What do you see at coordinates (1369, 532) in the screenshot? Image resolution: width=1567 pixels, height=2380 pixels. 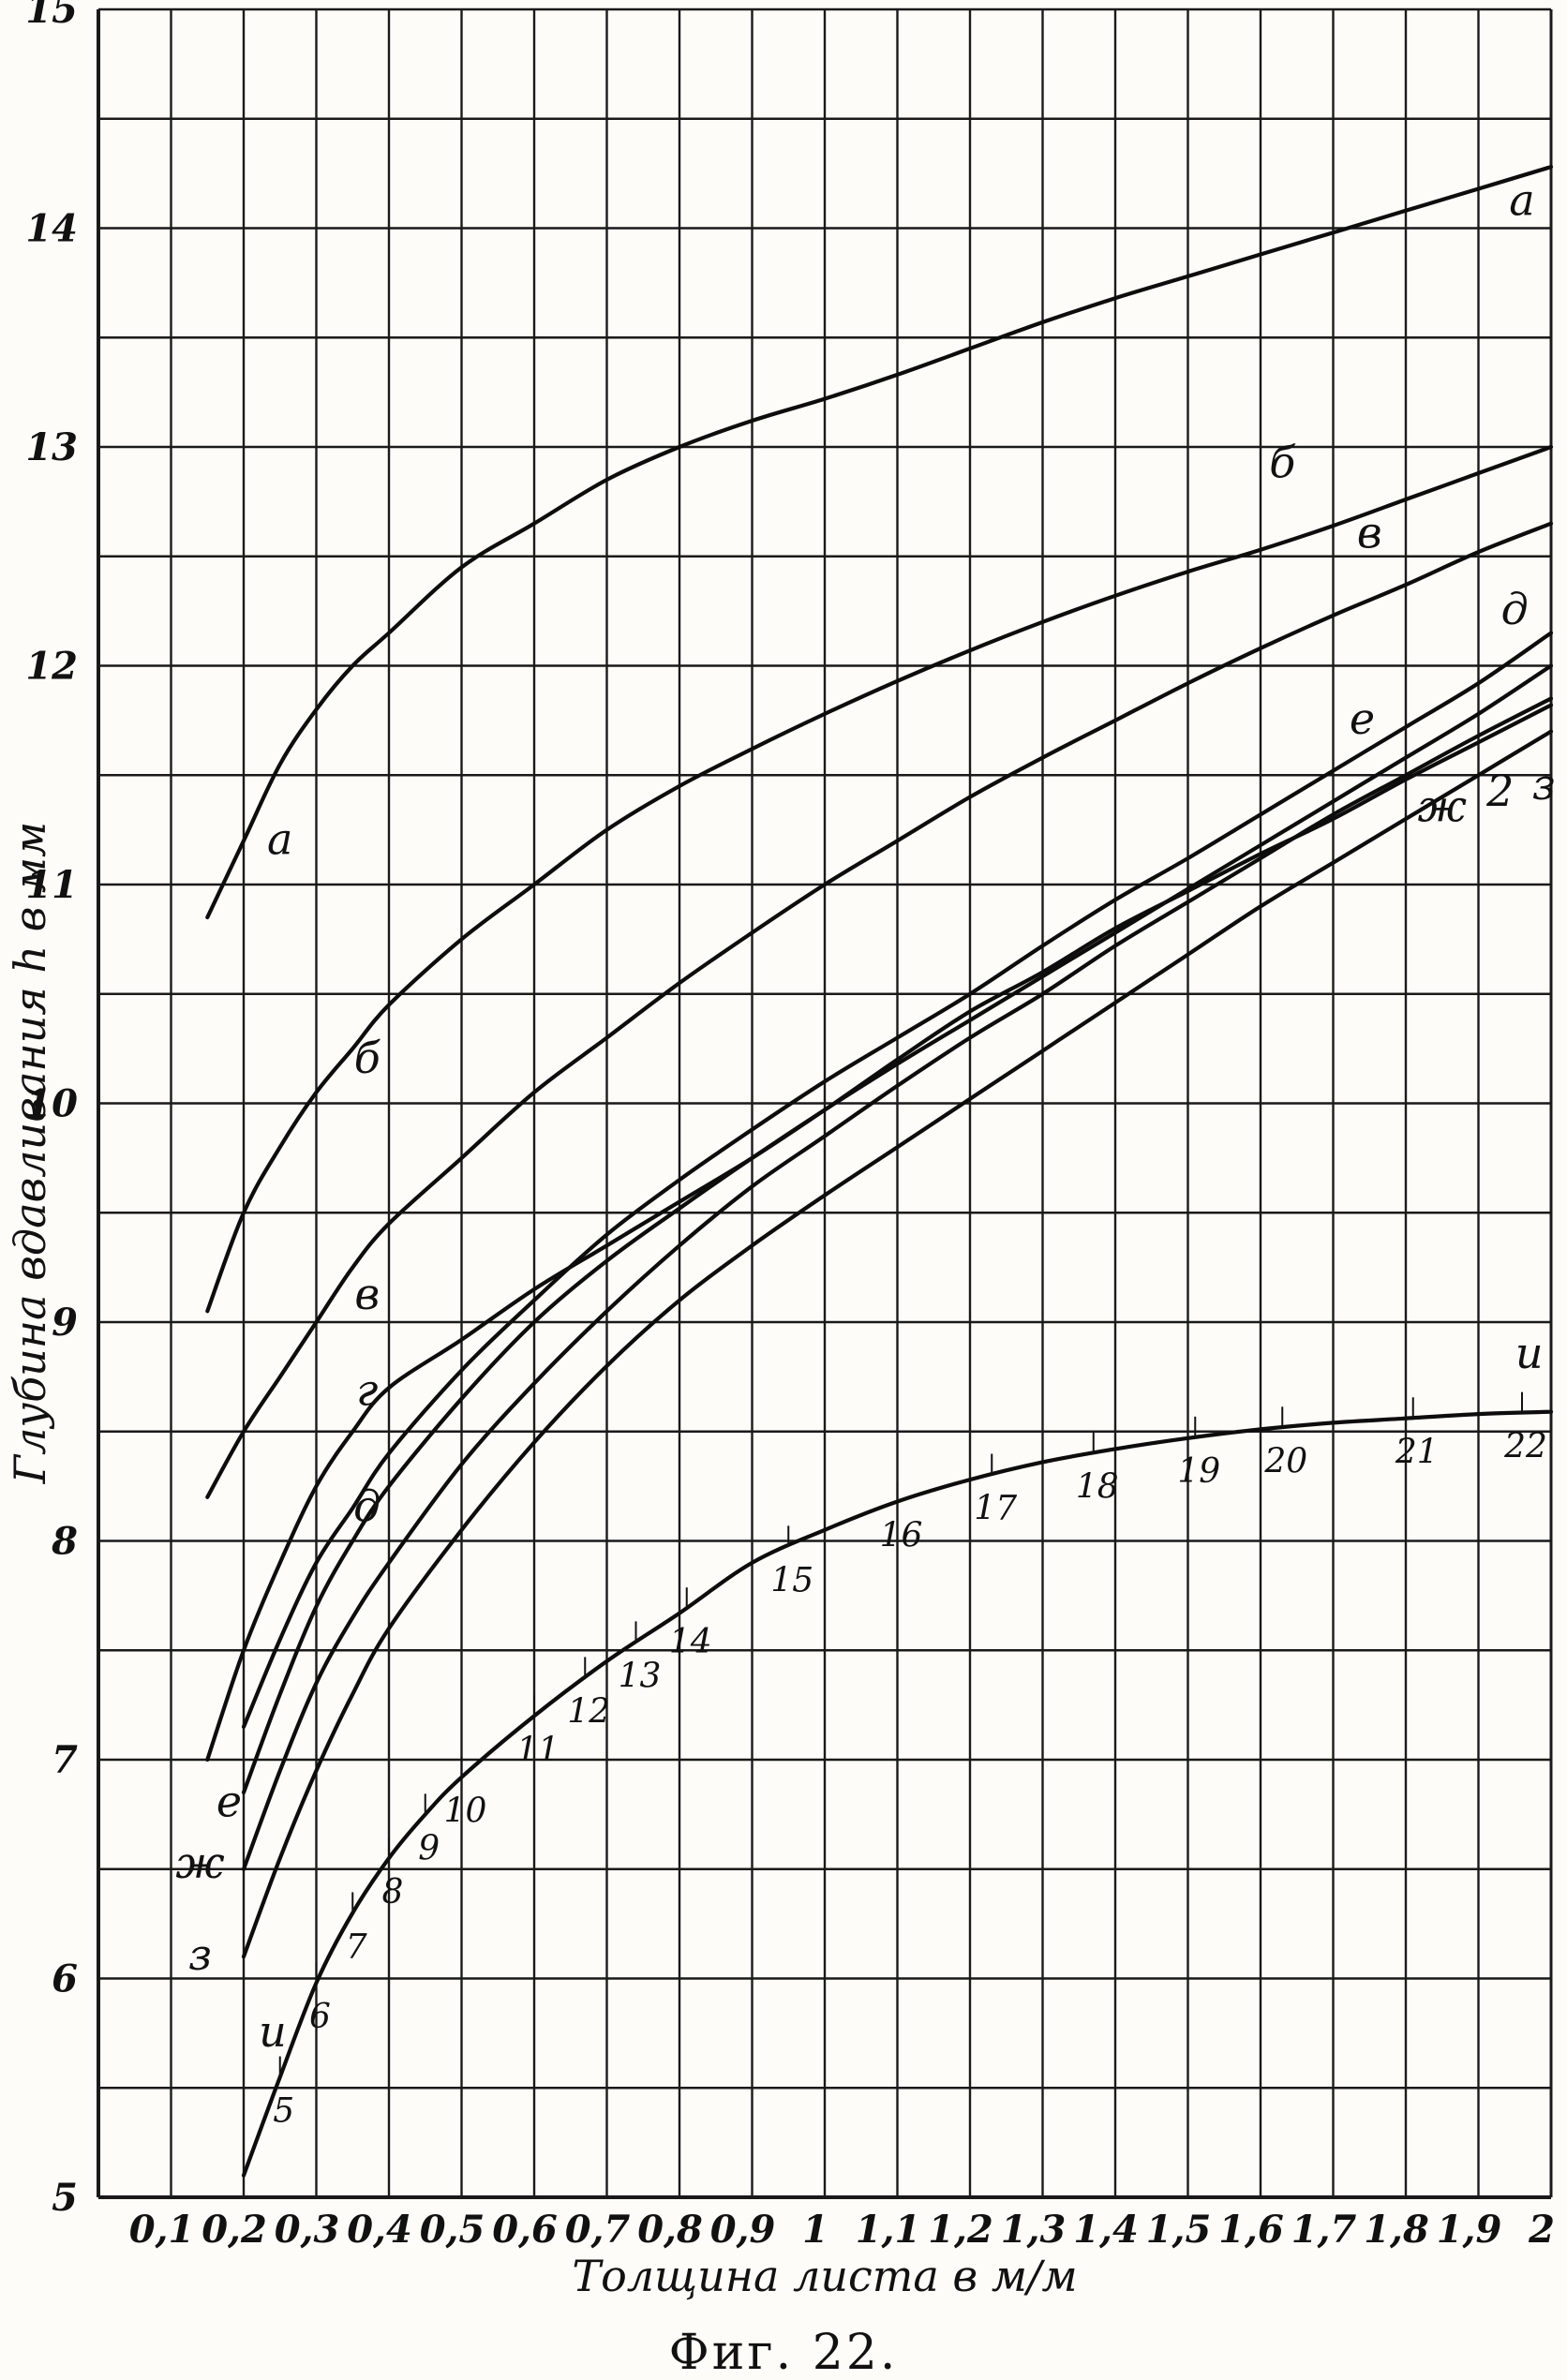 I see `curve-label-4: в` at bounding box center [1369, 532].